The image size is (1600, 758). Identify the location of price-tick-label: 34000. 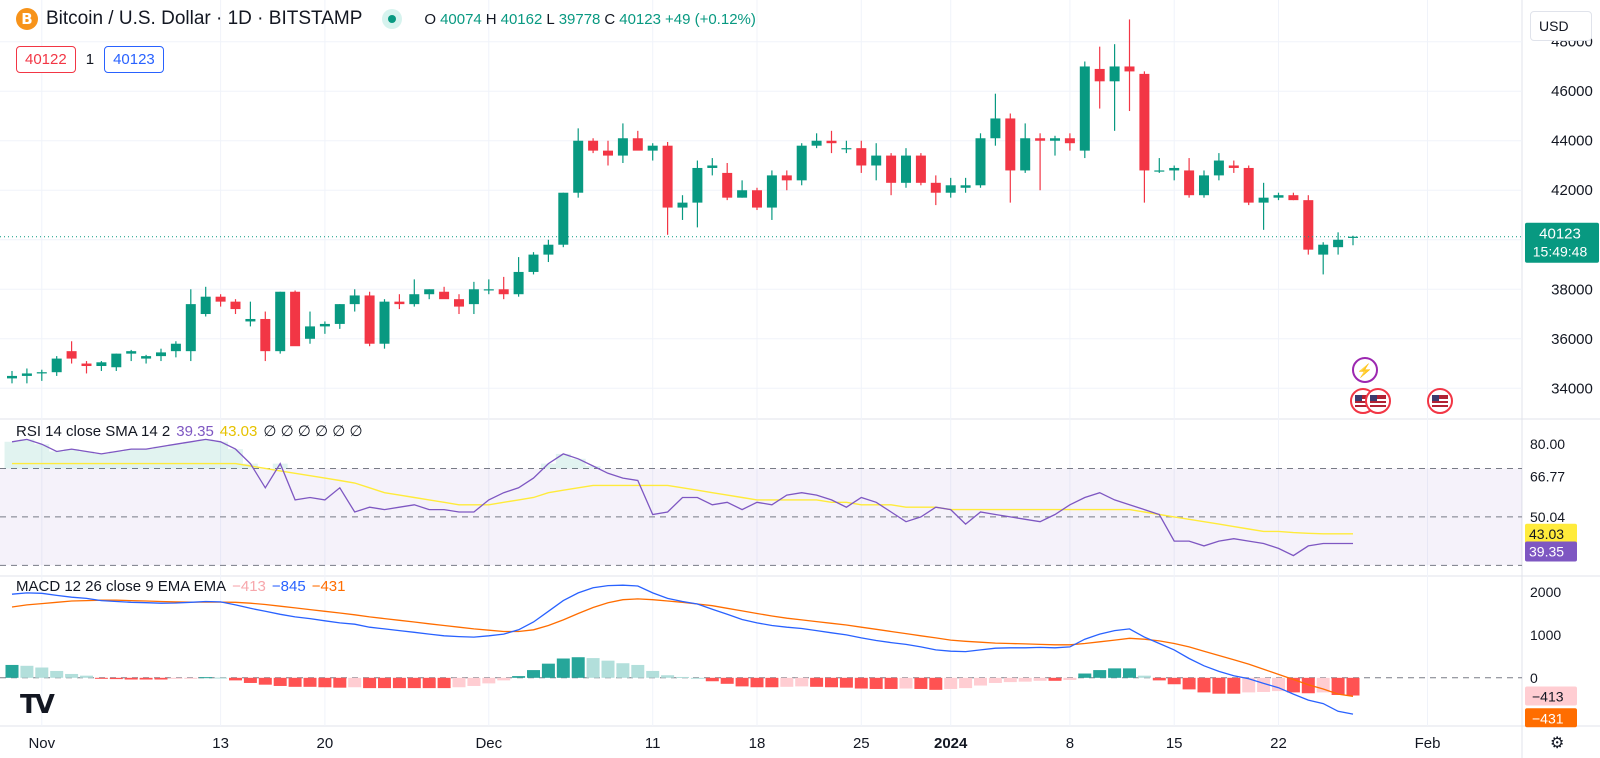
(1572, 388).